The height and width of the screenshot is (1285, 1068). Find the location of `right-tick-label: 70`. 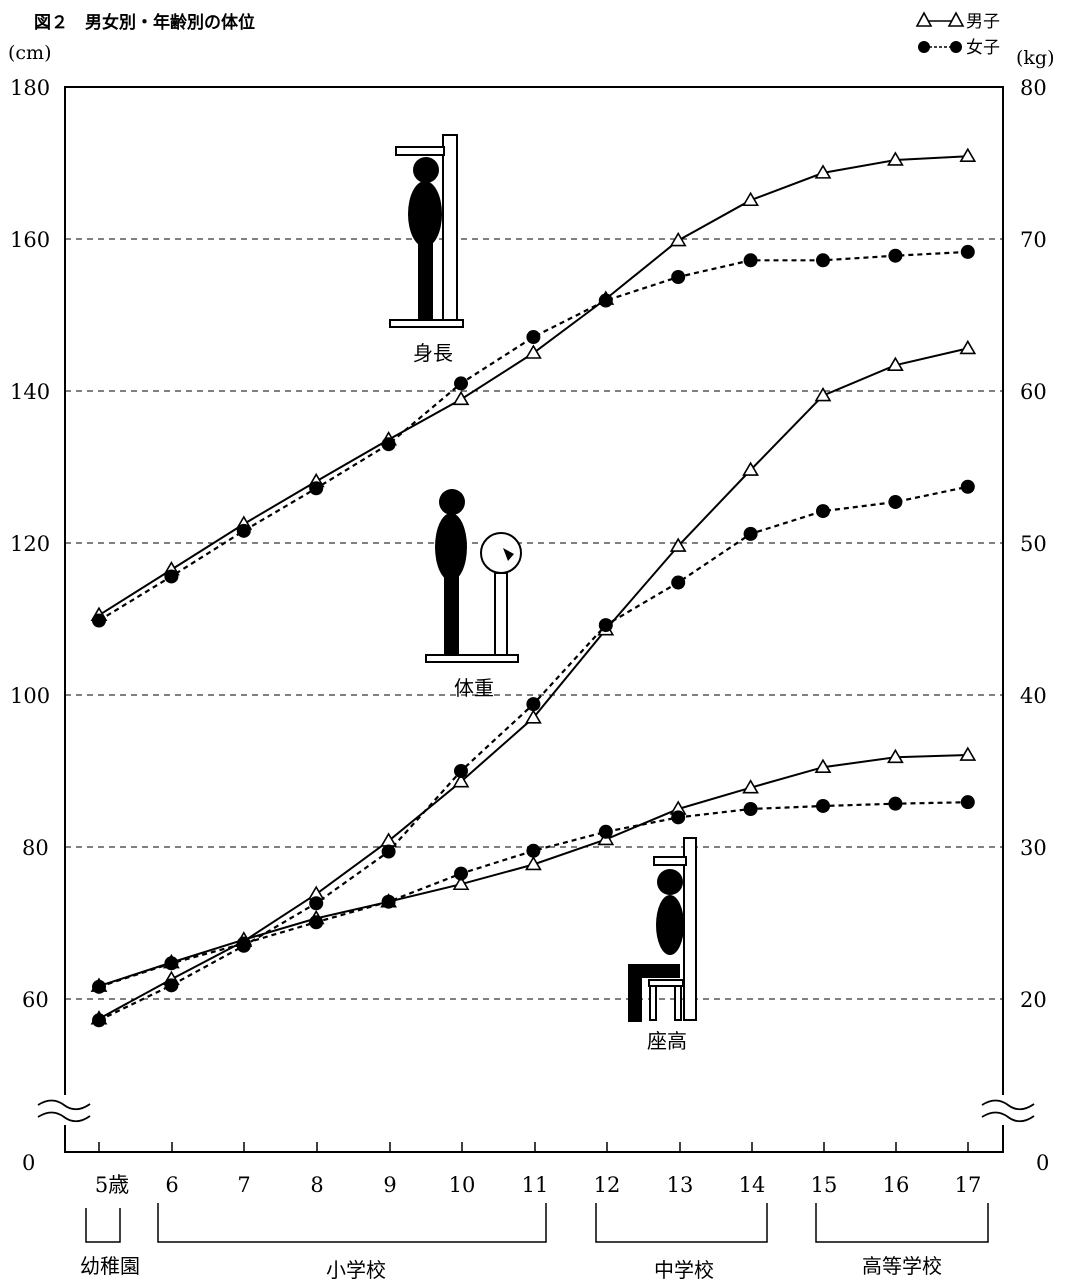

right-tick-label: 70 is located at coordinates (1033, 240).